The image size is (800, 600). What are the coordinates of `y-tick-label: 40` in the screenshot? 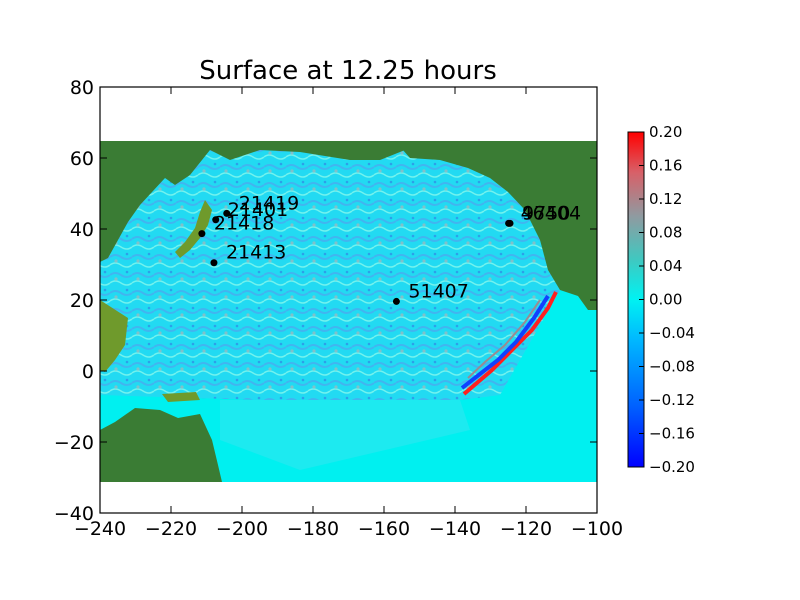 It's located at (82, 230).